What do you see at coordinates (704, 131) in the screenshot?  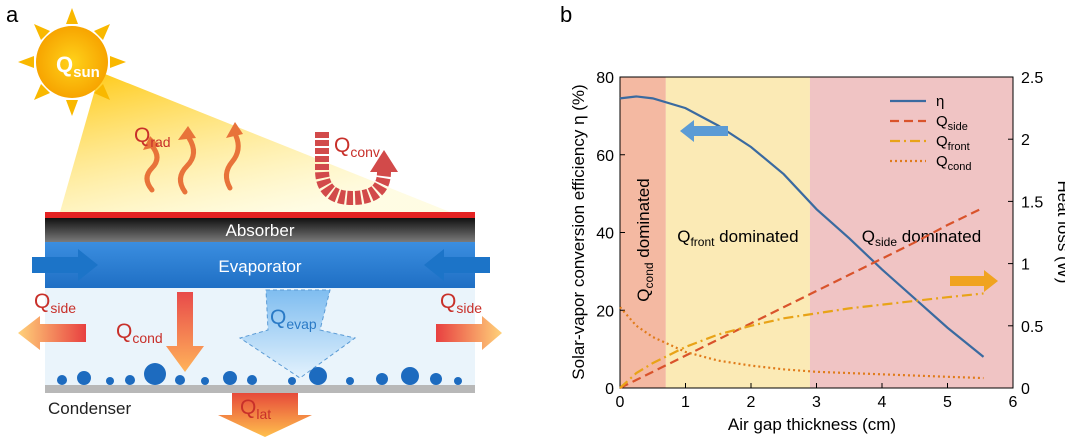 I see `left-axis-arrow` at bounding box center [704, 131].